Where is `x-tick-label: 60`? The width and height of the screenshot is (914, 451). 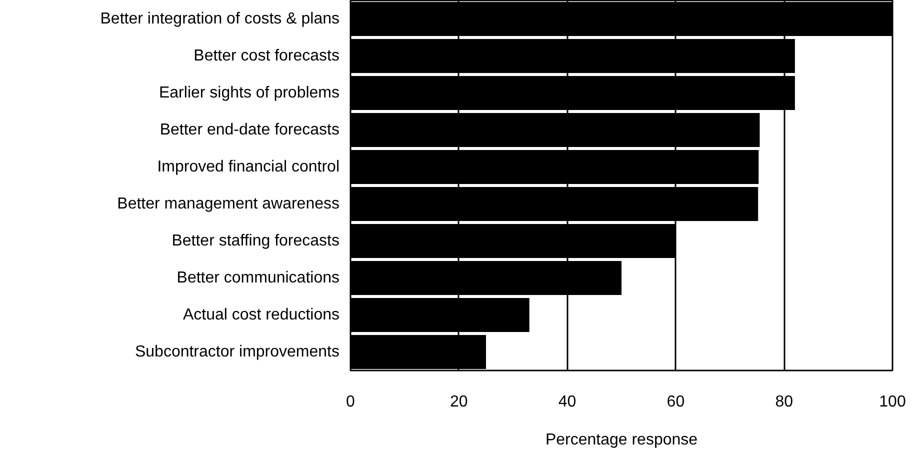
x-tick-label: 60 is located at coordinates (675, 402).